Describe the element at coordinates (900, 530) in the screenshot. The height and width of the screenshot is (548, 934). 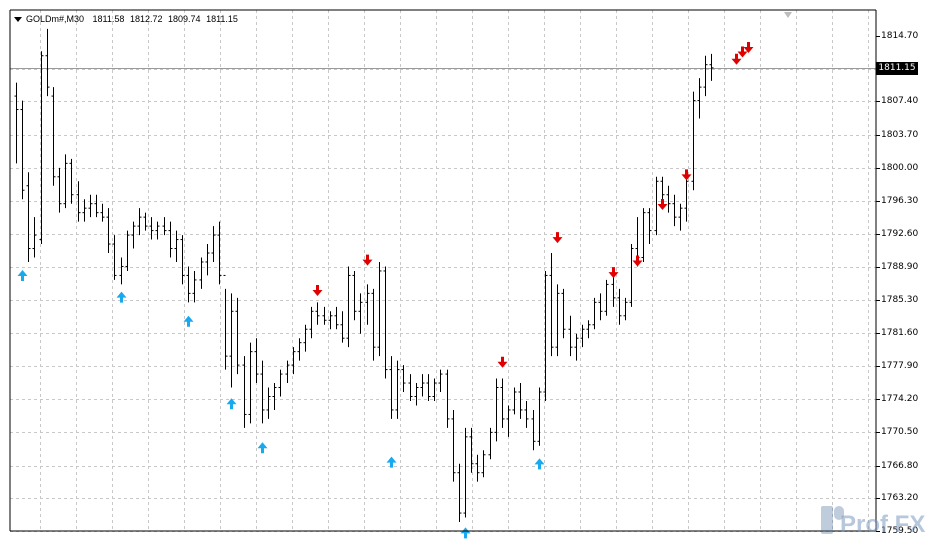
I see `price-tick-label: 1759.50` at that location.